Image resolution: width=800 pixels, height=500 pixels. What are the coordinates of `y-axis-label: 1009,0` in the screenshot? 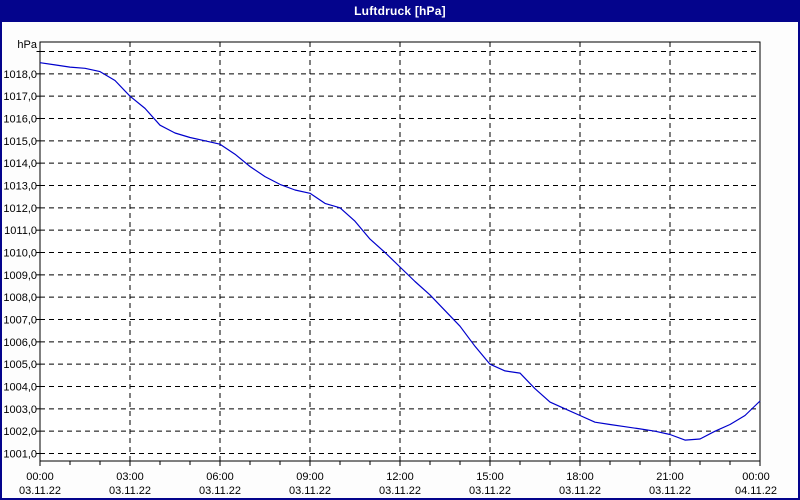 It's located at (20, 276).